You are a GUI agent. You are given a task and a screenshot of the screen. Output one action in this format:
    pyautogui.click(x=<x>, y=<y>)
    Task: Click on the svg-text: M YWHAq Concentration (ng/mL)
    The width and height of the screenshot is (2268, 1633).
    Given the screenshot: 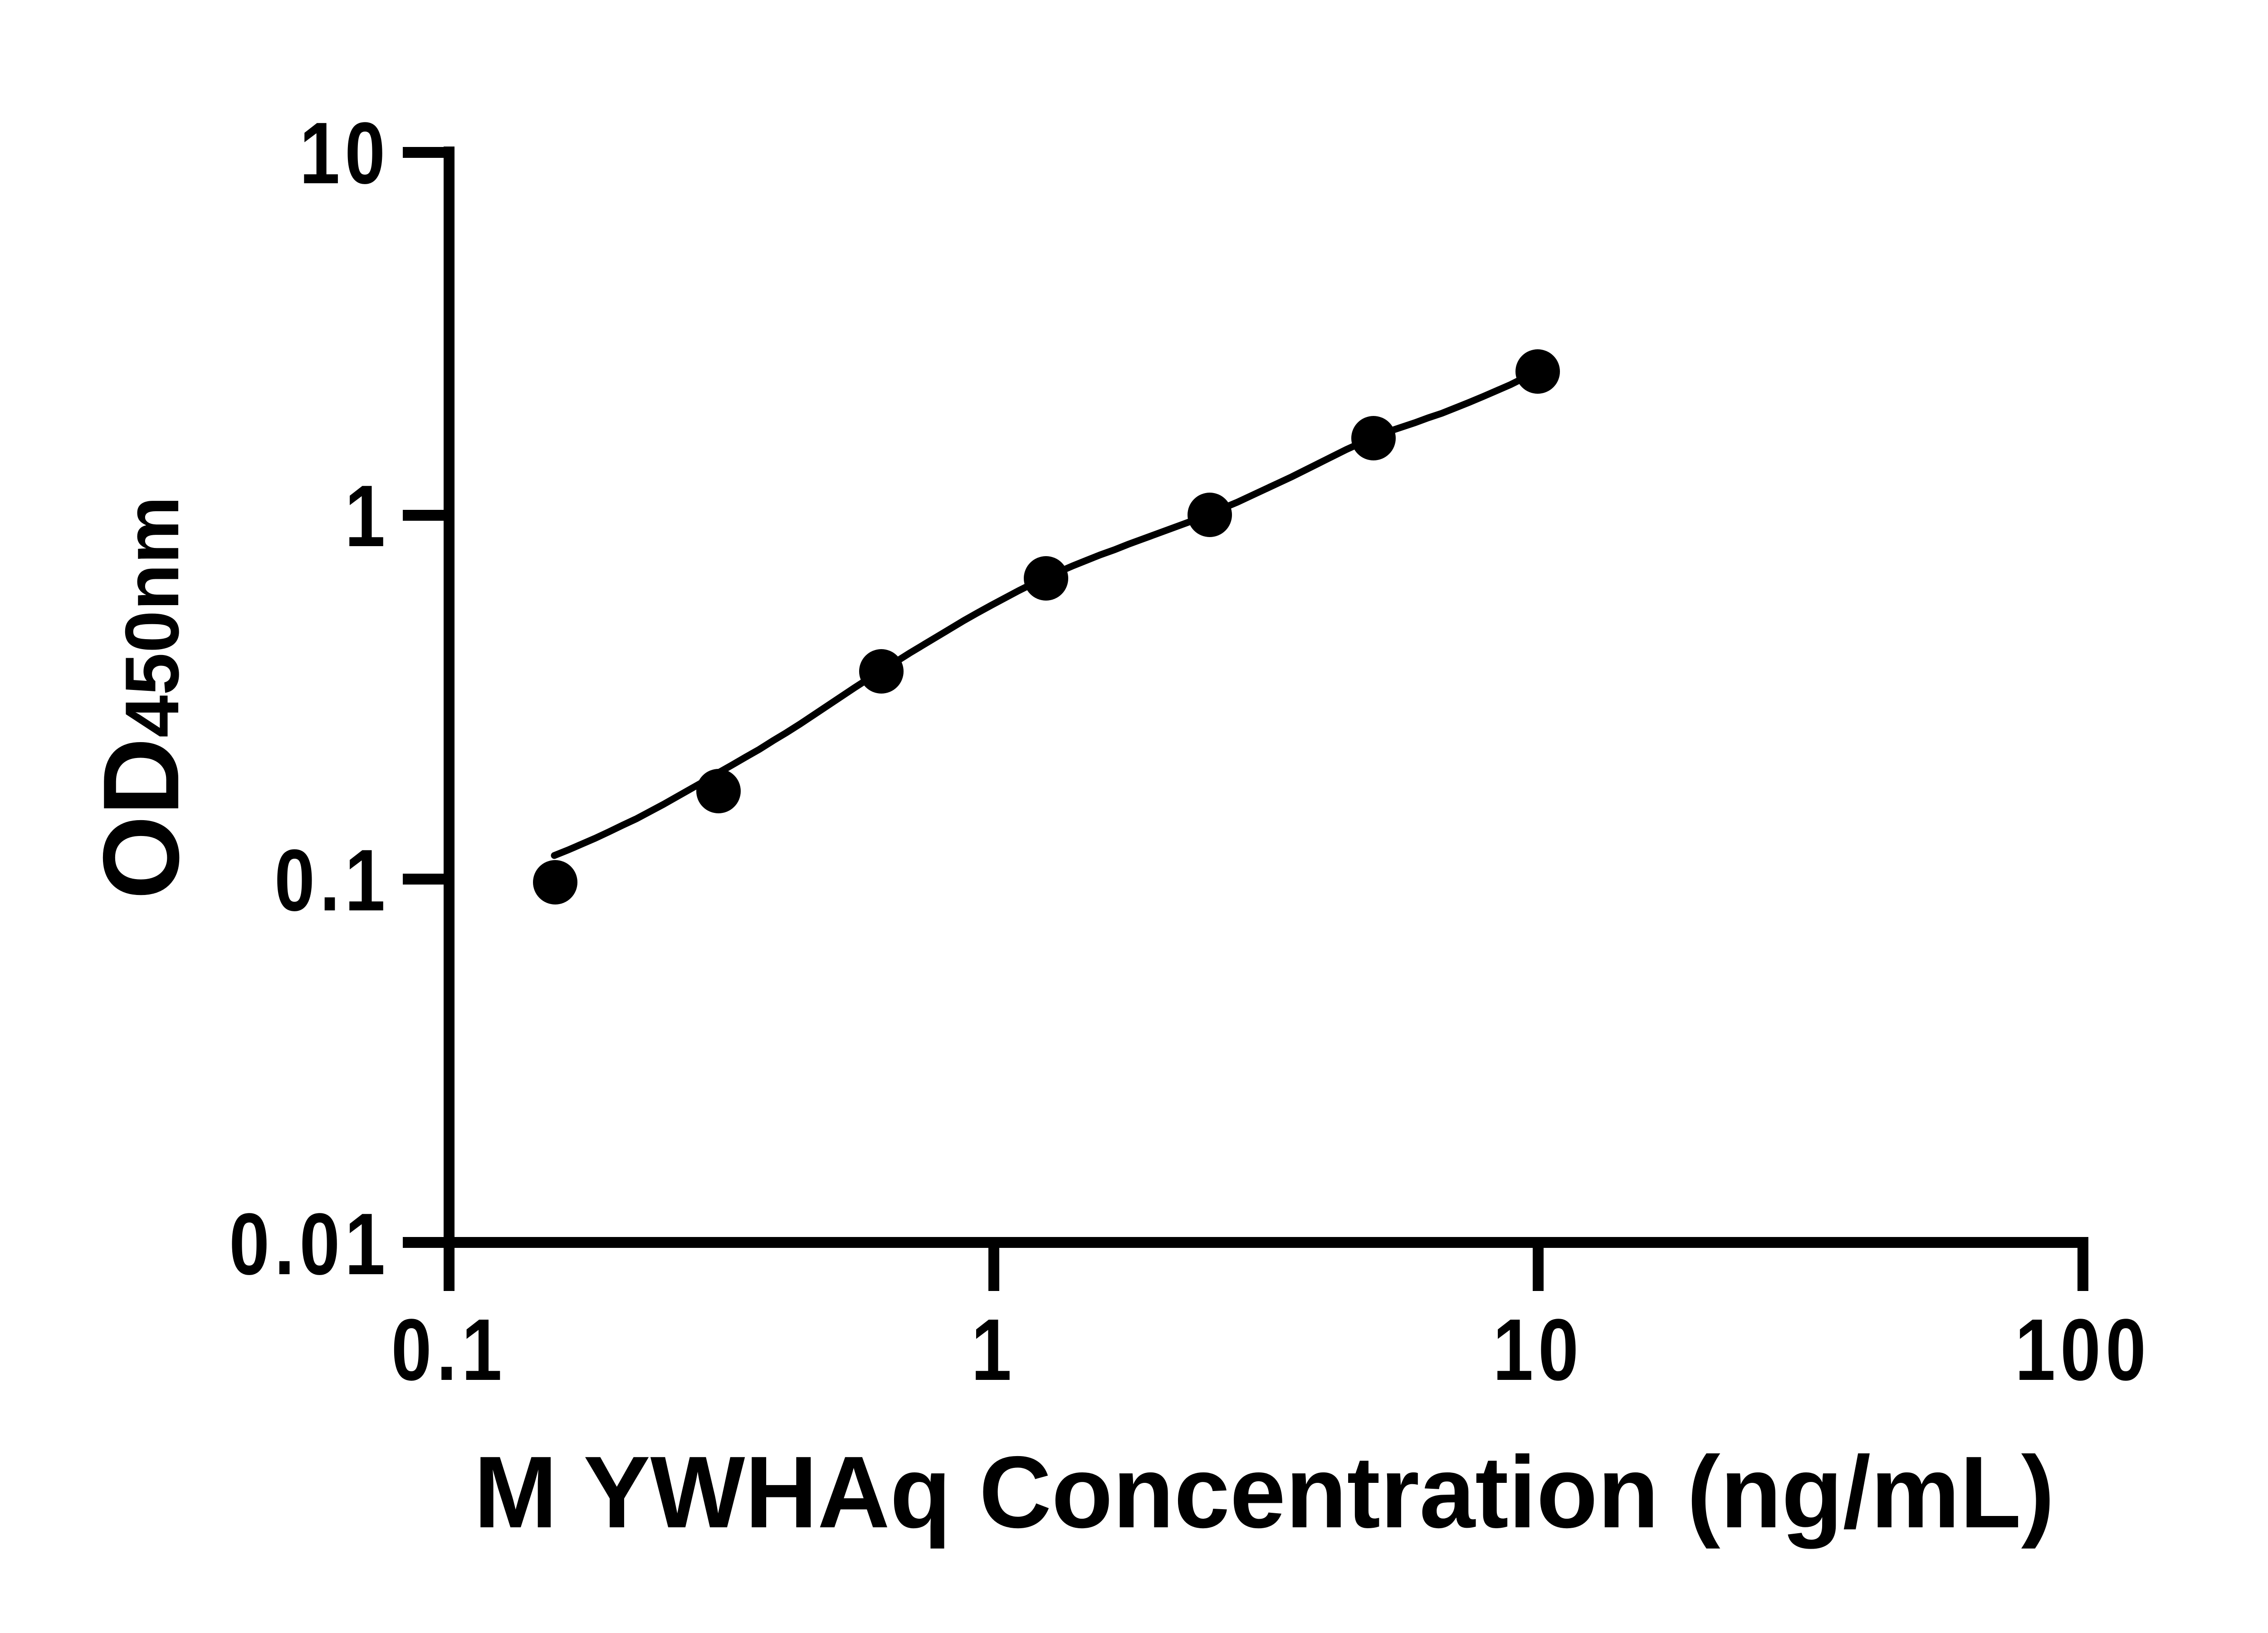 What is the action you would take?
    pyautogui.click(x=1265, y=1492)
    